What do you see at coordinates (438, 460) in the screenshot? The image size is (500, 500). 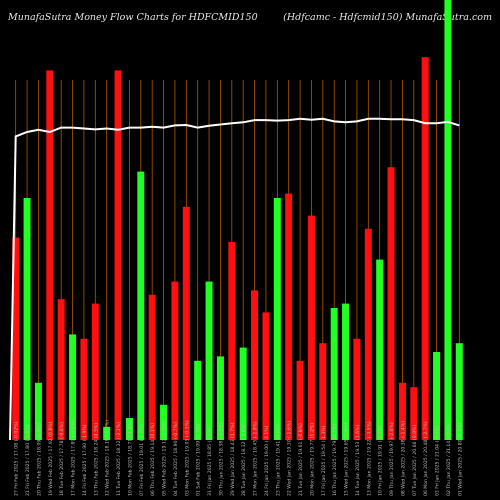 I see `x-tick-label: 03 Fri Jan 2025 / 21.04 (-0.5%)` at bounding box center [438, 460].